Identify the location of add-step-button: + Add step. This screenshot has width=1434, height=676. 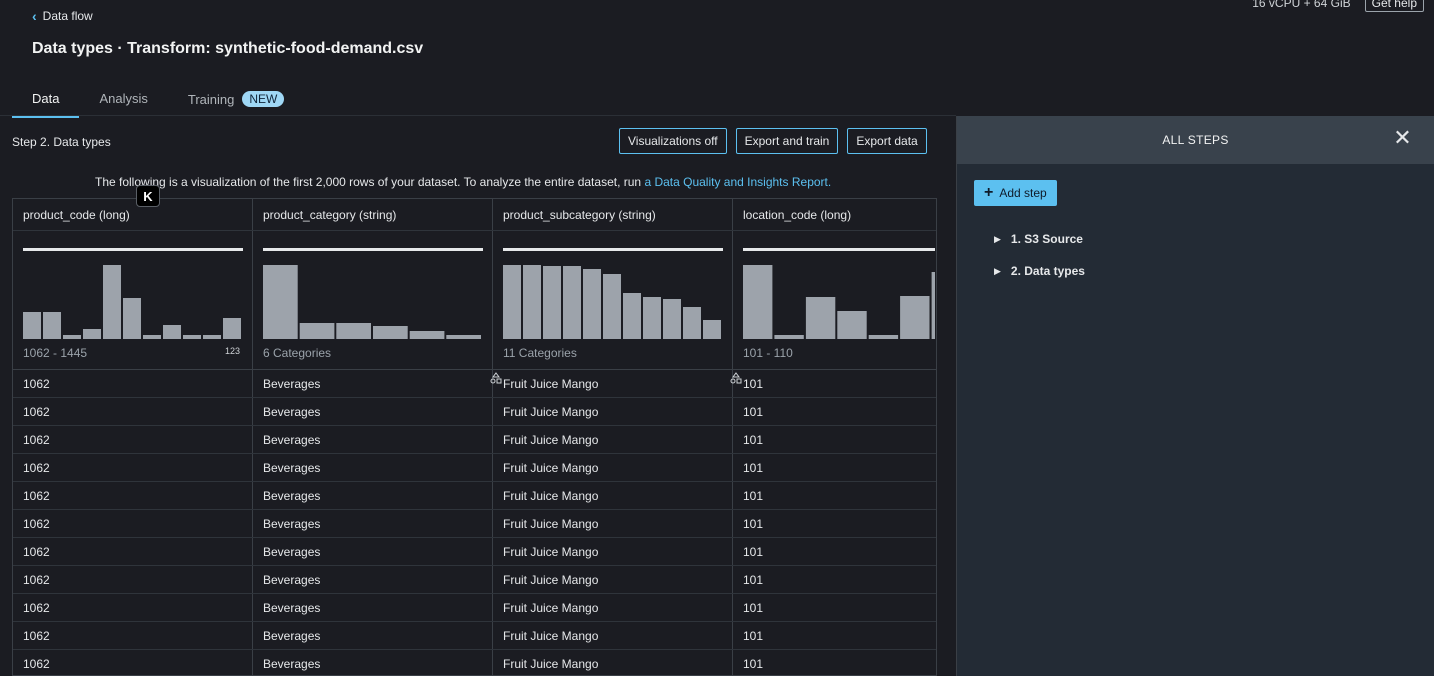
(1015, 193).